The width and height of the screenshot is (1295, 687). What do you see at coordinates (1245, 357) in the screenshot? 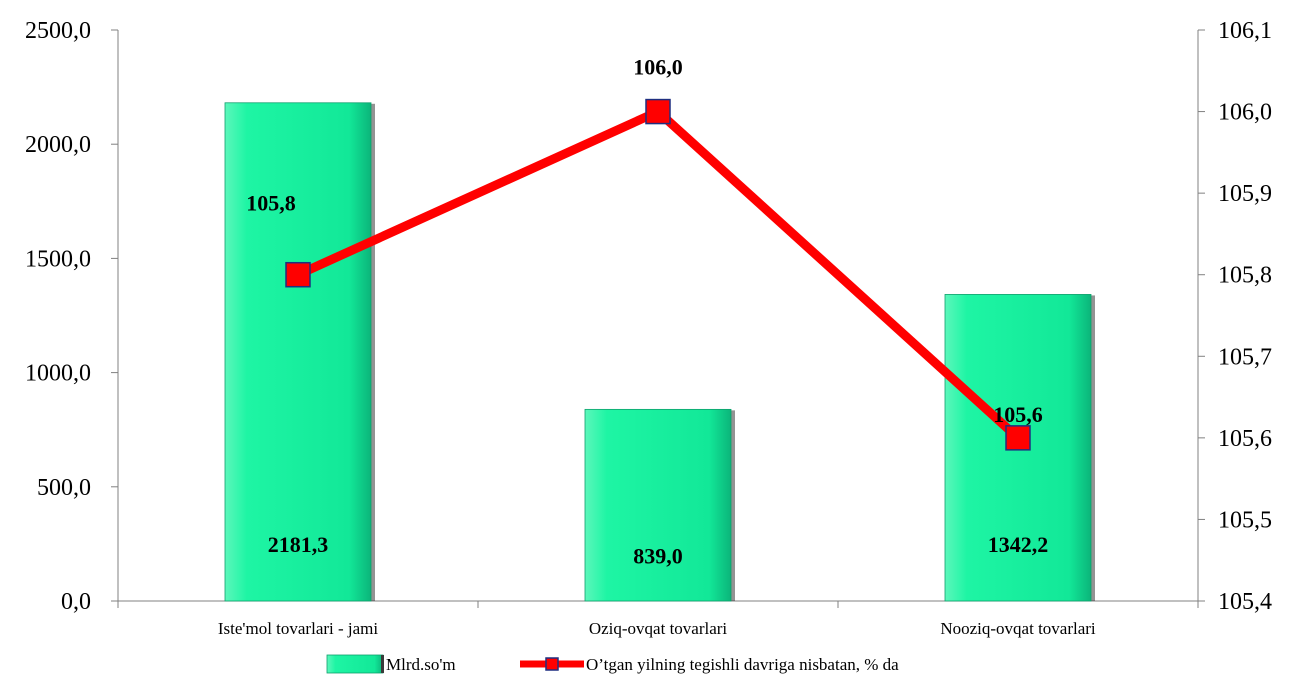
I see `right-tick-label: 105,7` at bounding box center [1245, 357].